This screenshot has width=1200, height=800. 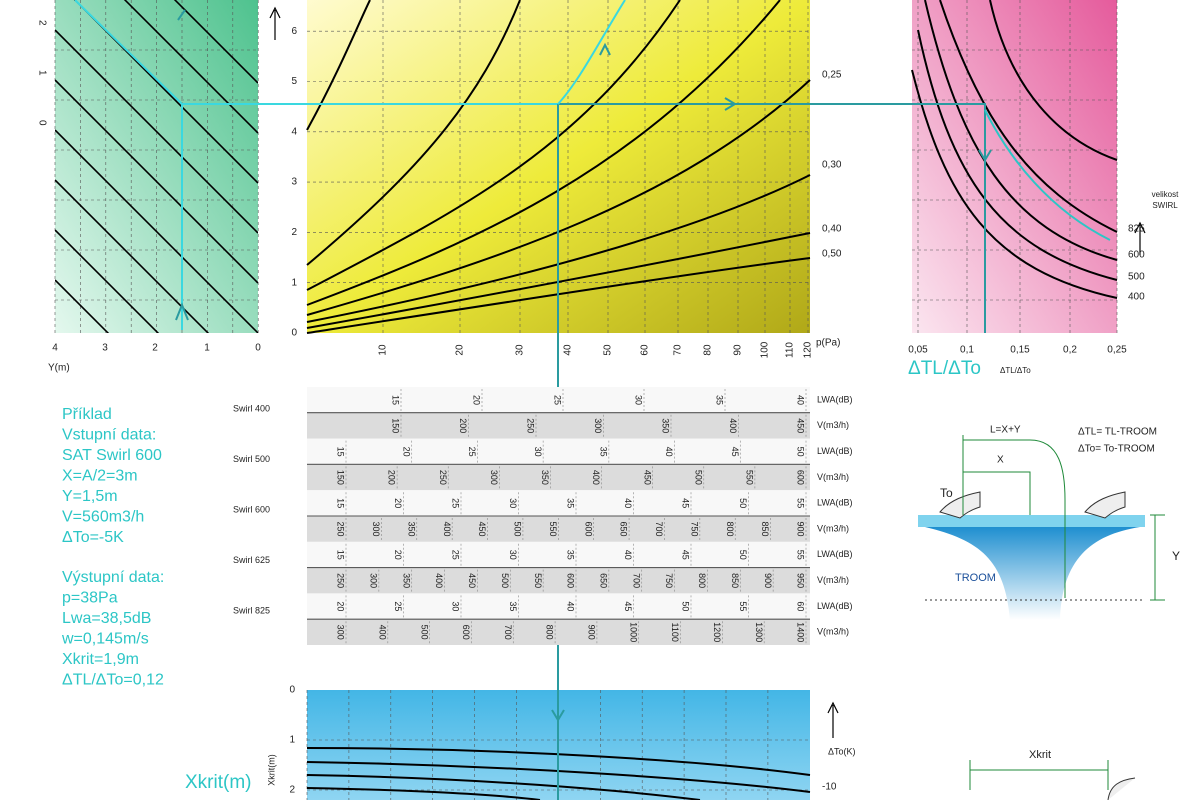 I want to click on curve-label: 0,30, so click(x=832, y=165).